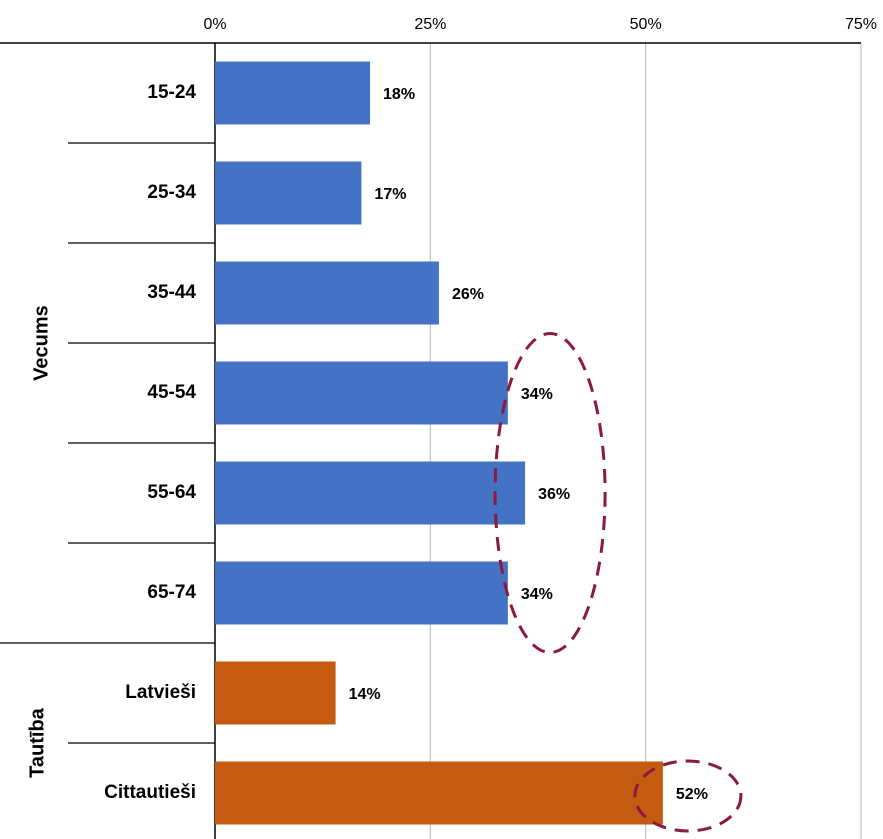  I want to click on category-label: 55-64, so click(171, 492).